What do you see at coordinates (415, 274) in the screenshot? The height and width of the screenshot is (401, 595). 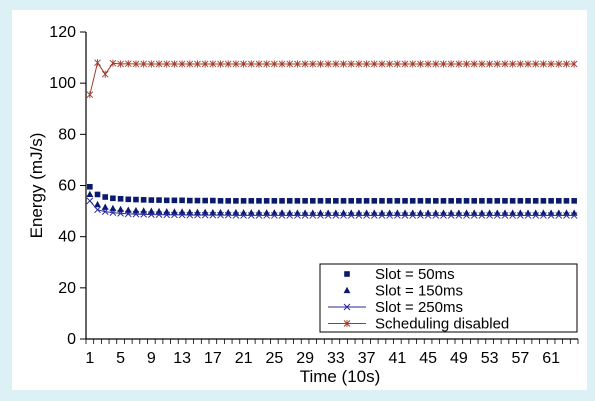 I see `legend-label: Slot = 50ms` at bounding box center [415, 274].